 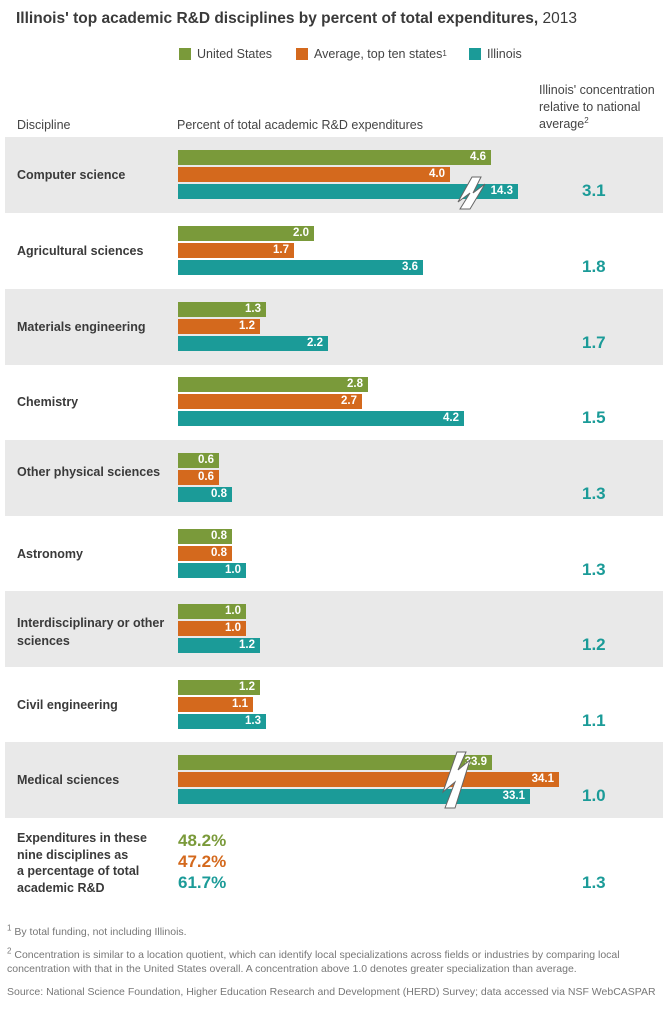 I want to click on bar-united-states: 2.0, so click(x=246, y=233).